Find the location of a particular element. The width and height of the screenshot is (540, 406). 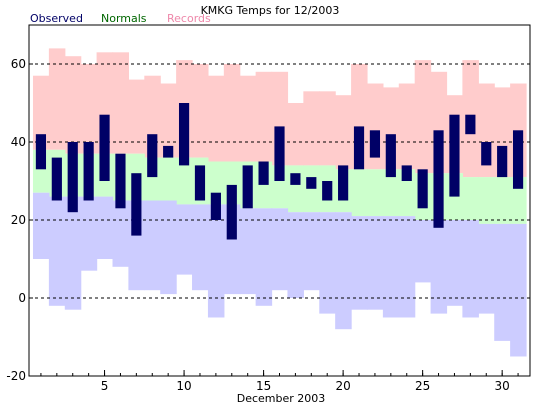

x-axis-title: December 2003 is located at coordinates (281, 398).